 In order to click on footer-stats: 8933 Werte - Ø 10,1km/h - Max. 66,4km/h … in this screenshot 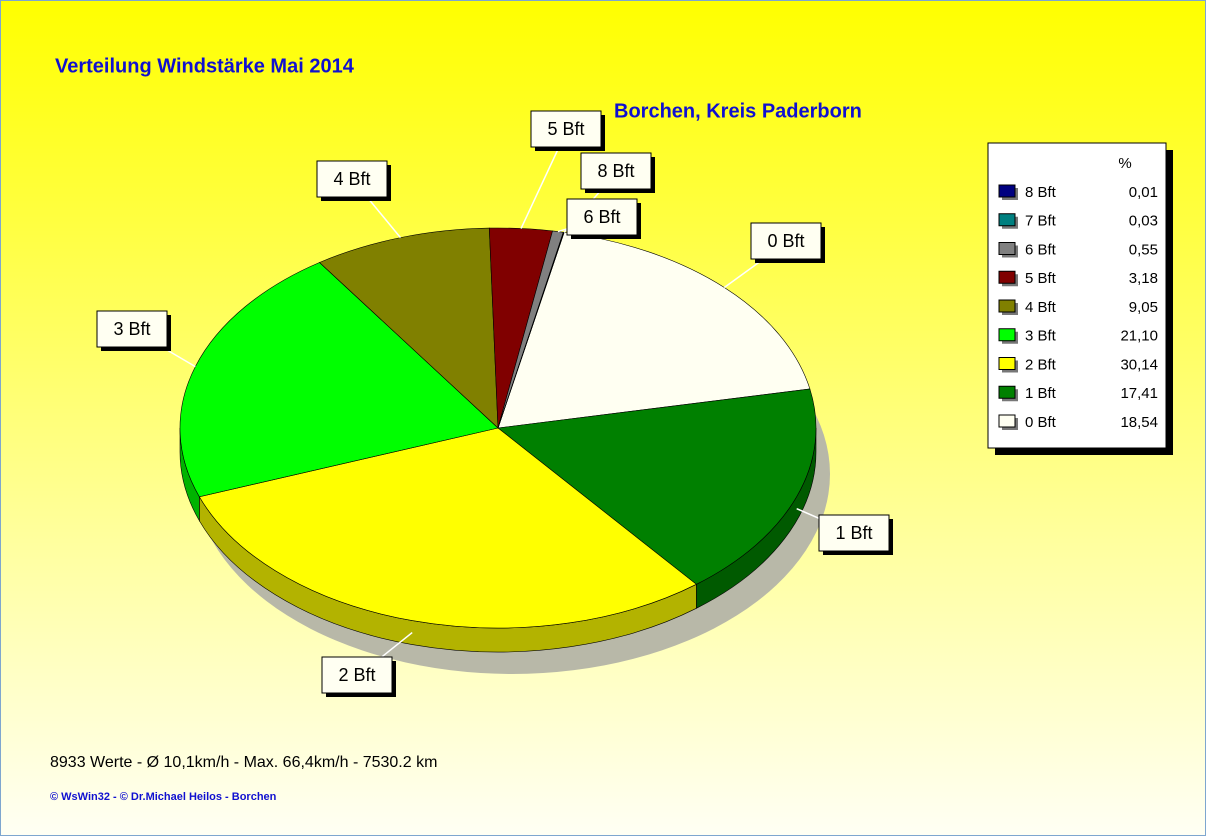, I will do `click(243, 762)`.